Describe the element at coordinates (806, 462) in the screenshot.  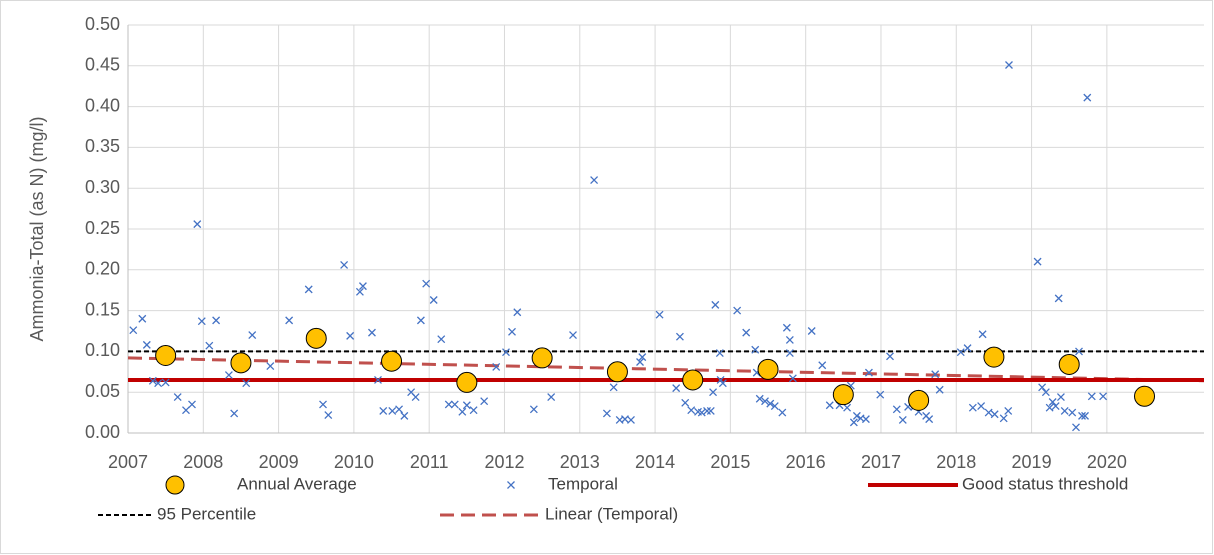
I see `x-tick-label: 2016` at that location.